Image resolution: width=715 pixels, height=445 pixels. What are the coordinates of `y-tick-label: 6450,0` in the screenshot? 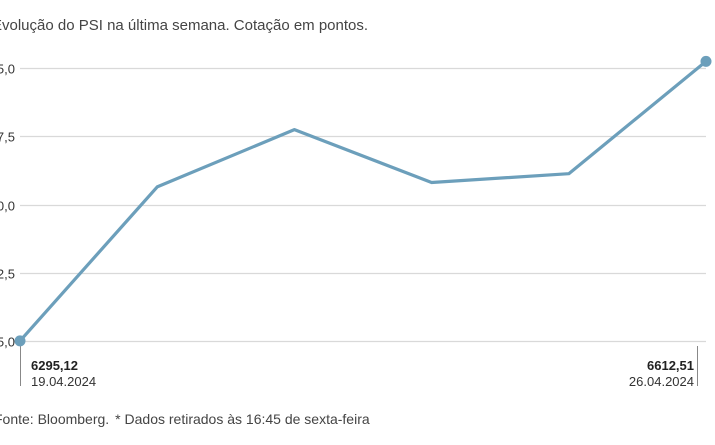 It's located at (7, 206).